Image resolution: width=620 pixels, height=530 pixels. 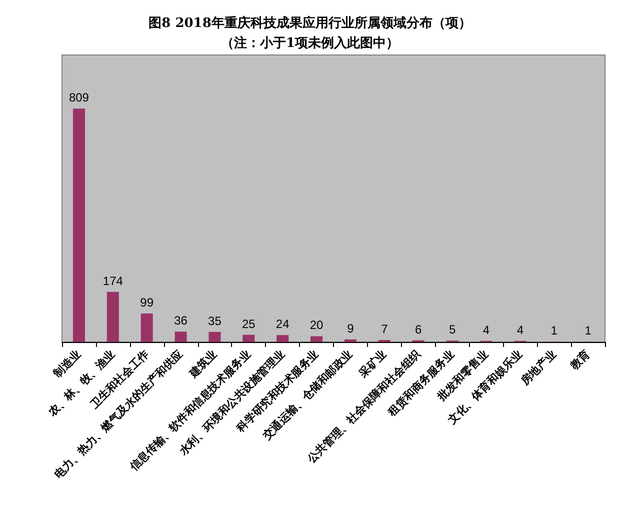 I want to click on data-label: 24, so click(x=283, y=324).